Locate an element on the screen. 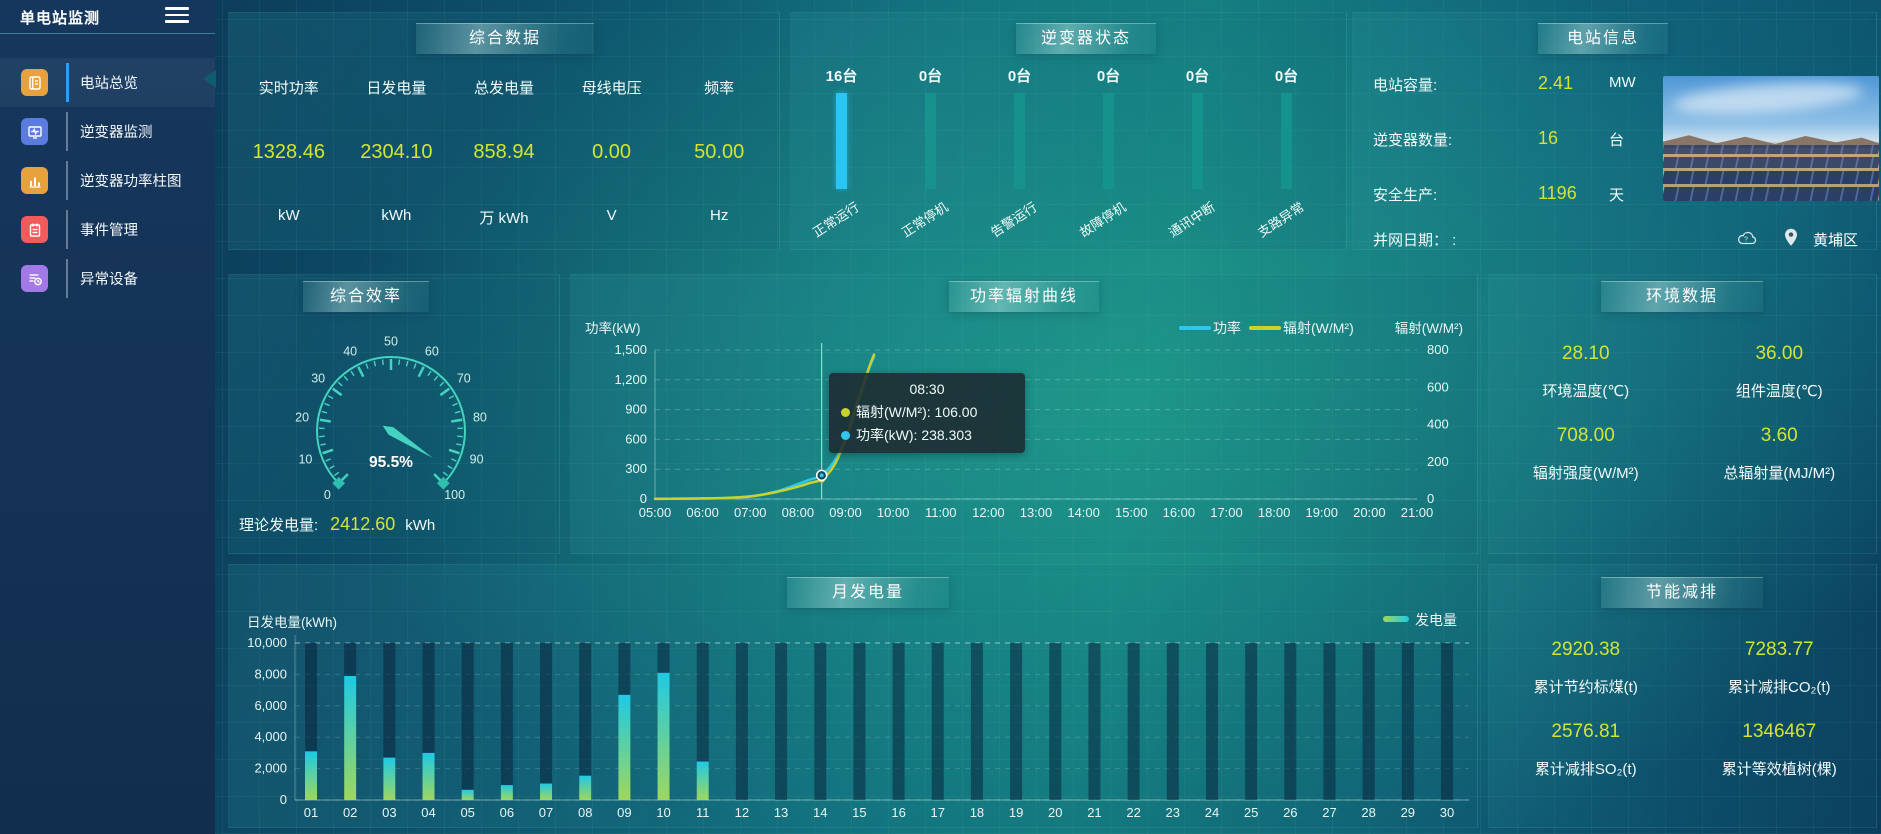  svg-text: 11:00 is located at coordinates (941, 512).